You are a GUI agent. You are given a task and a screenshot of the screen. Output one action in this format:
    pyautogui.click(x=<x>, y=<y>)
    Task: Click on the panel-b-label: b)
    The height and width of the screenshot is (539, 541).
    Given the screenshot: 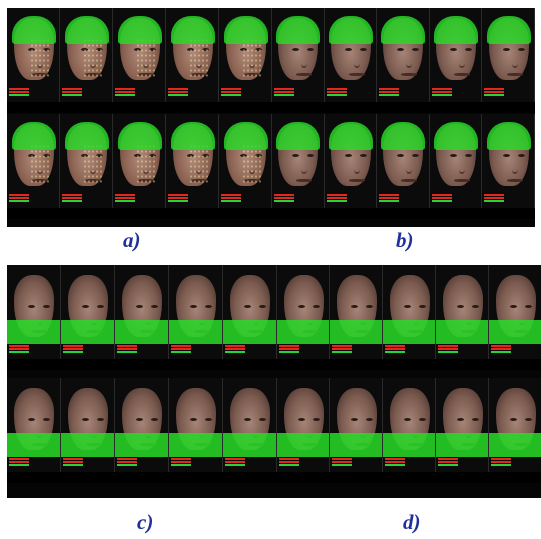 What is the action you would take?
    pyautogui.click(x=405, y=240)
    